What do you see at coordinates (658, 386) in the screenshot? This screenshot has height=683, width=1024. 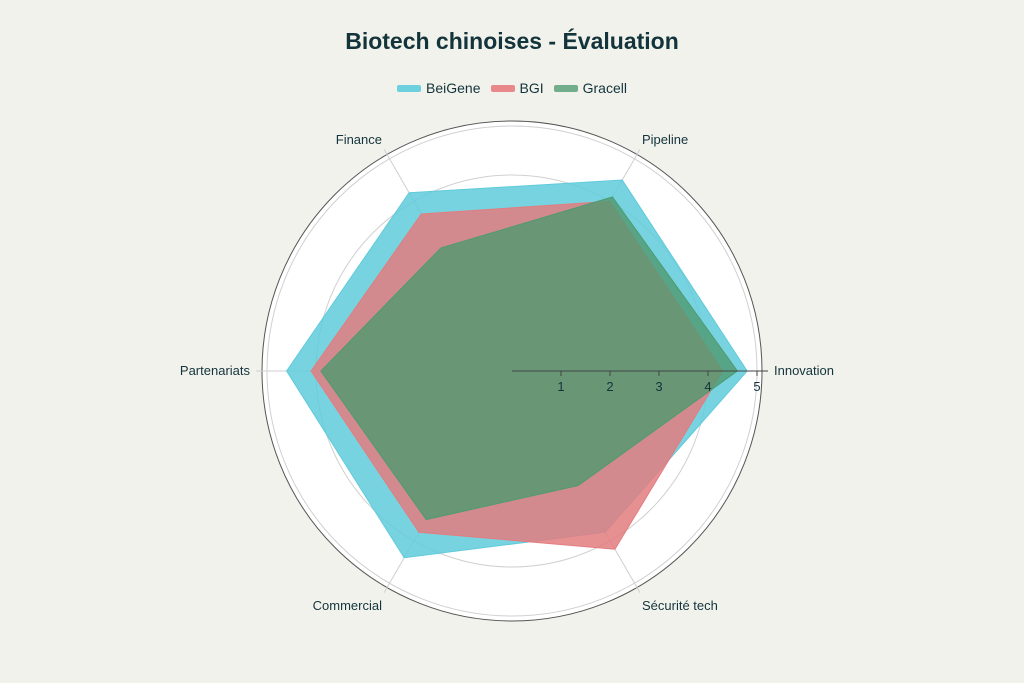 I see `radial-tick-label: 3` at bounding box center [658, 386].